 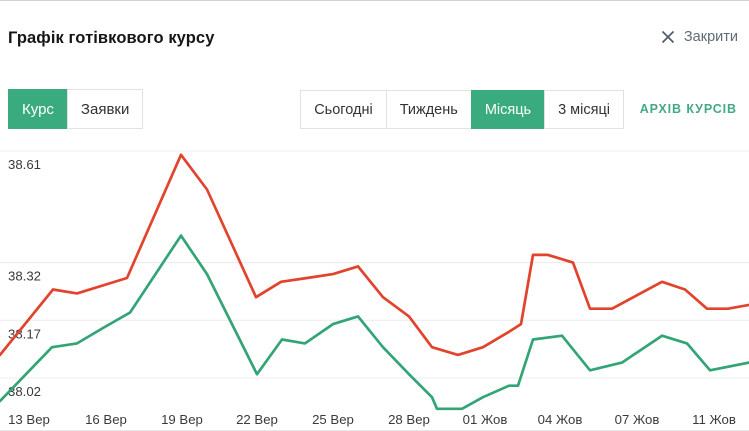 What do you see at coordinates (688, 109) in the screenshot?
I see `archive-rates-link: АРХІВ КУРСІВ` at bounding box center [688, 109].